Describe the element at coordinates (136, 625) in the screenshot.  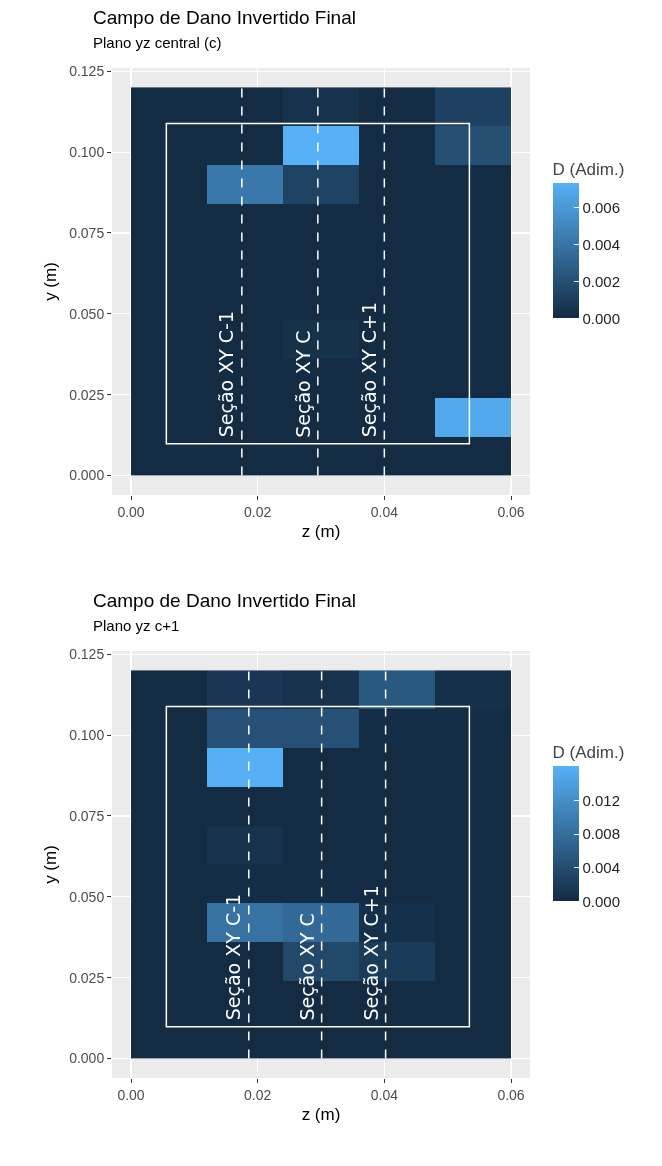
I see `chart-subtitle: Plano yz c+1` at that location.